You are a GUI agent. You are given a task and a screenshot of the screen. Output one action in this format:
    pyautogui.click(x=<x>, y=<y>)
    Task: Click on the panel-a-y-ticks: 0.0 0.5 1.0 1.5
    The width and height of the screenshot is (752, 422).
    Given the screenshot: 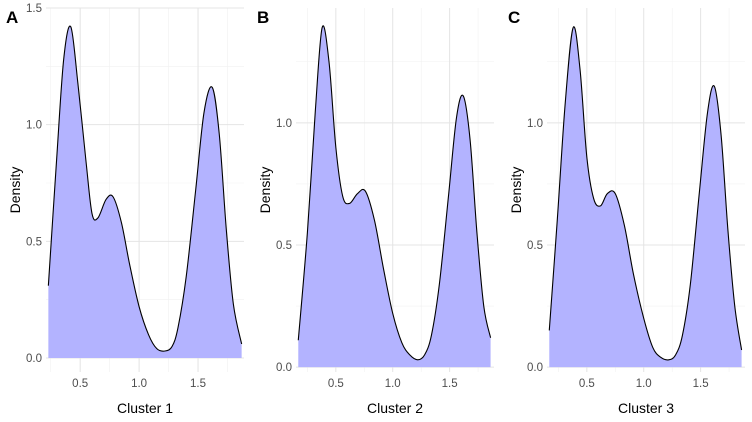 What is the action you would take?
    pyautogui.click(x=34, y=184)
    